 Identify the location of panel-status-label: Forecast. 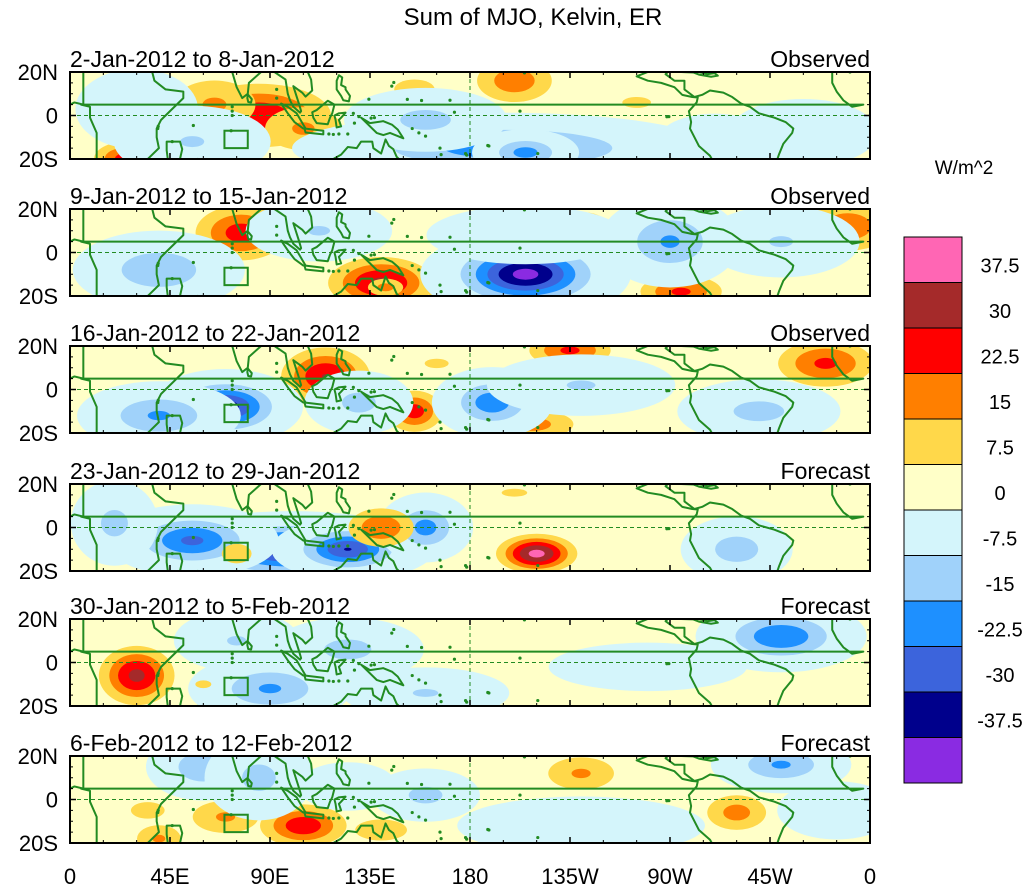
(826, 743).